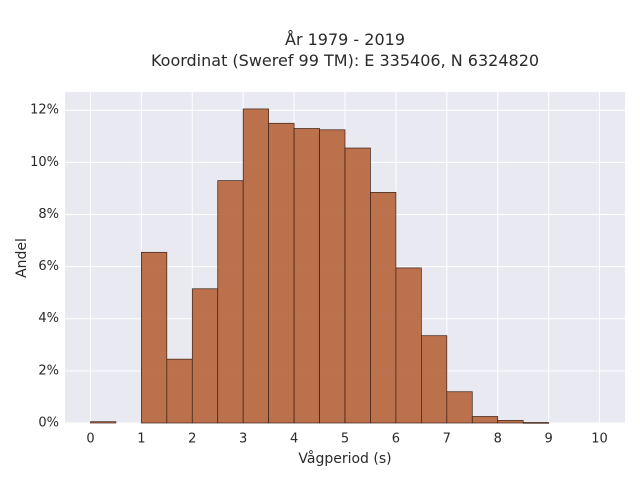 The image size is (640, 480). I want to click on y-tick-label: 0%, so click(48, 423).